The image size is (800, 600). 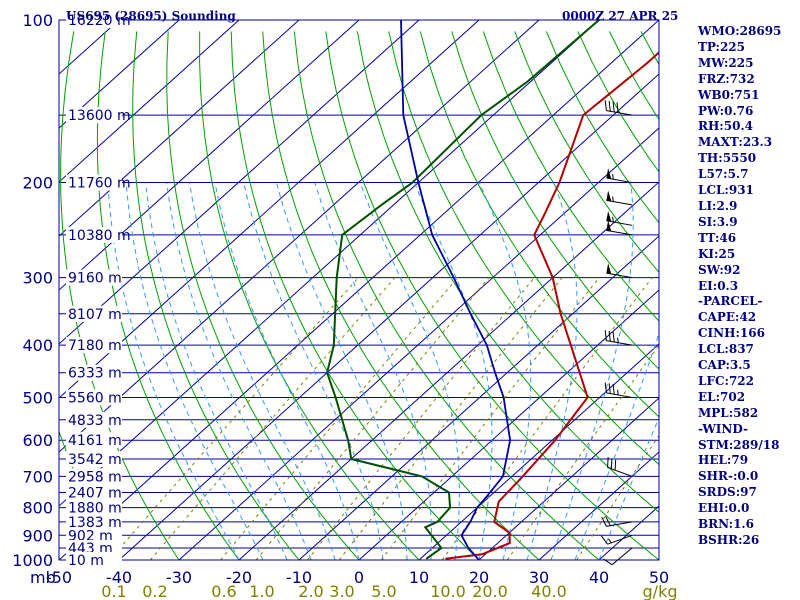 What do you see at coordinates (151, 16) in the screenshot?
I see `station-title: US695 (28695) Sounding` at bounding box center [151, 16].